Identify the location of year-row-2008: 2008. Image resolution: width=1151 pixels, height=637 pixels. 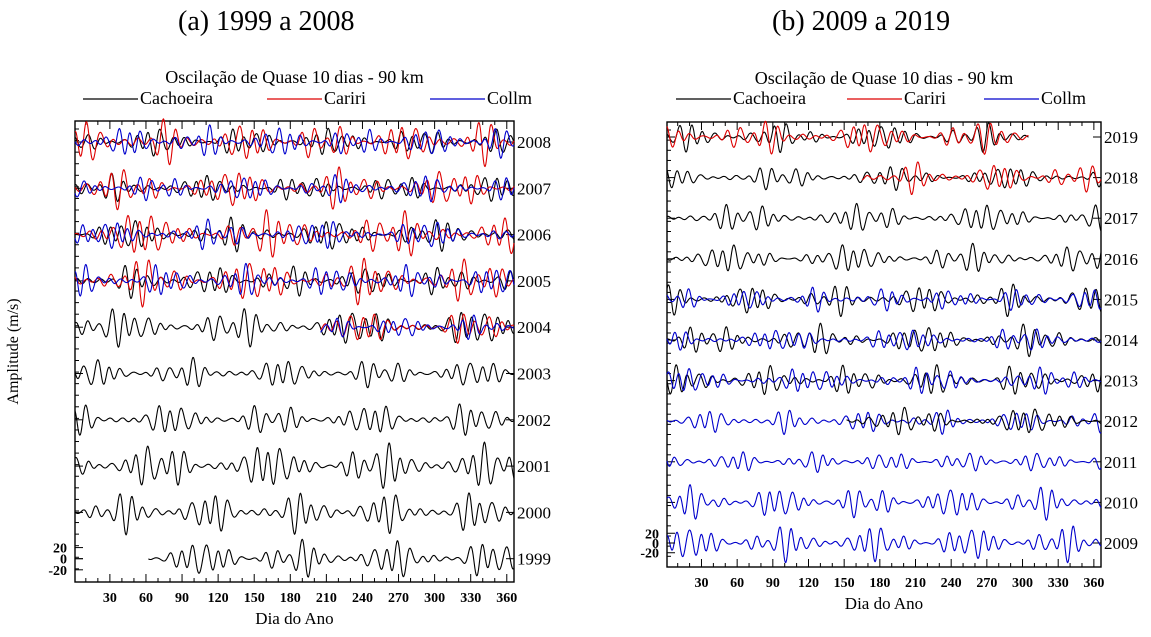
(312, 143).